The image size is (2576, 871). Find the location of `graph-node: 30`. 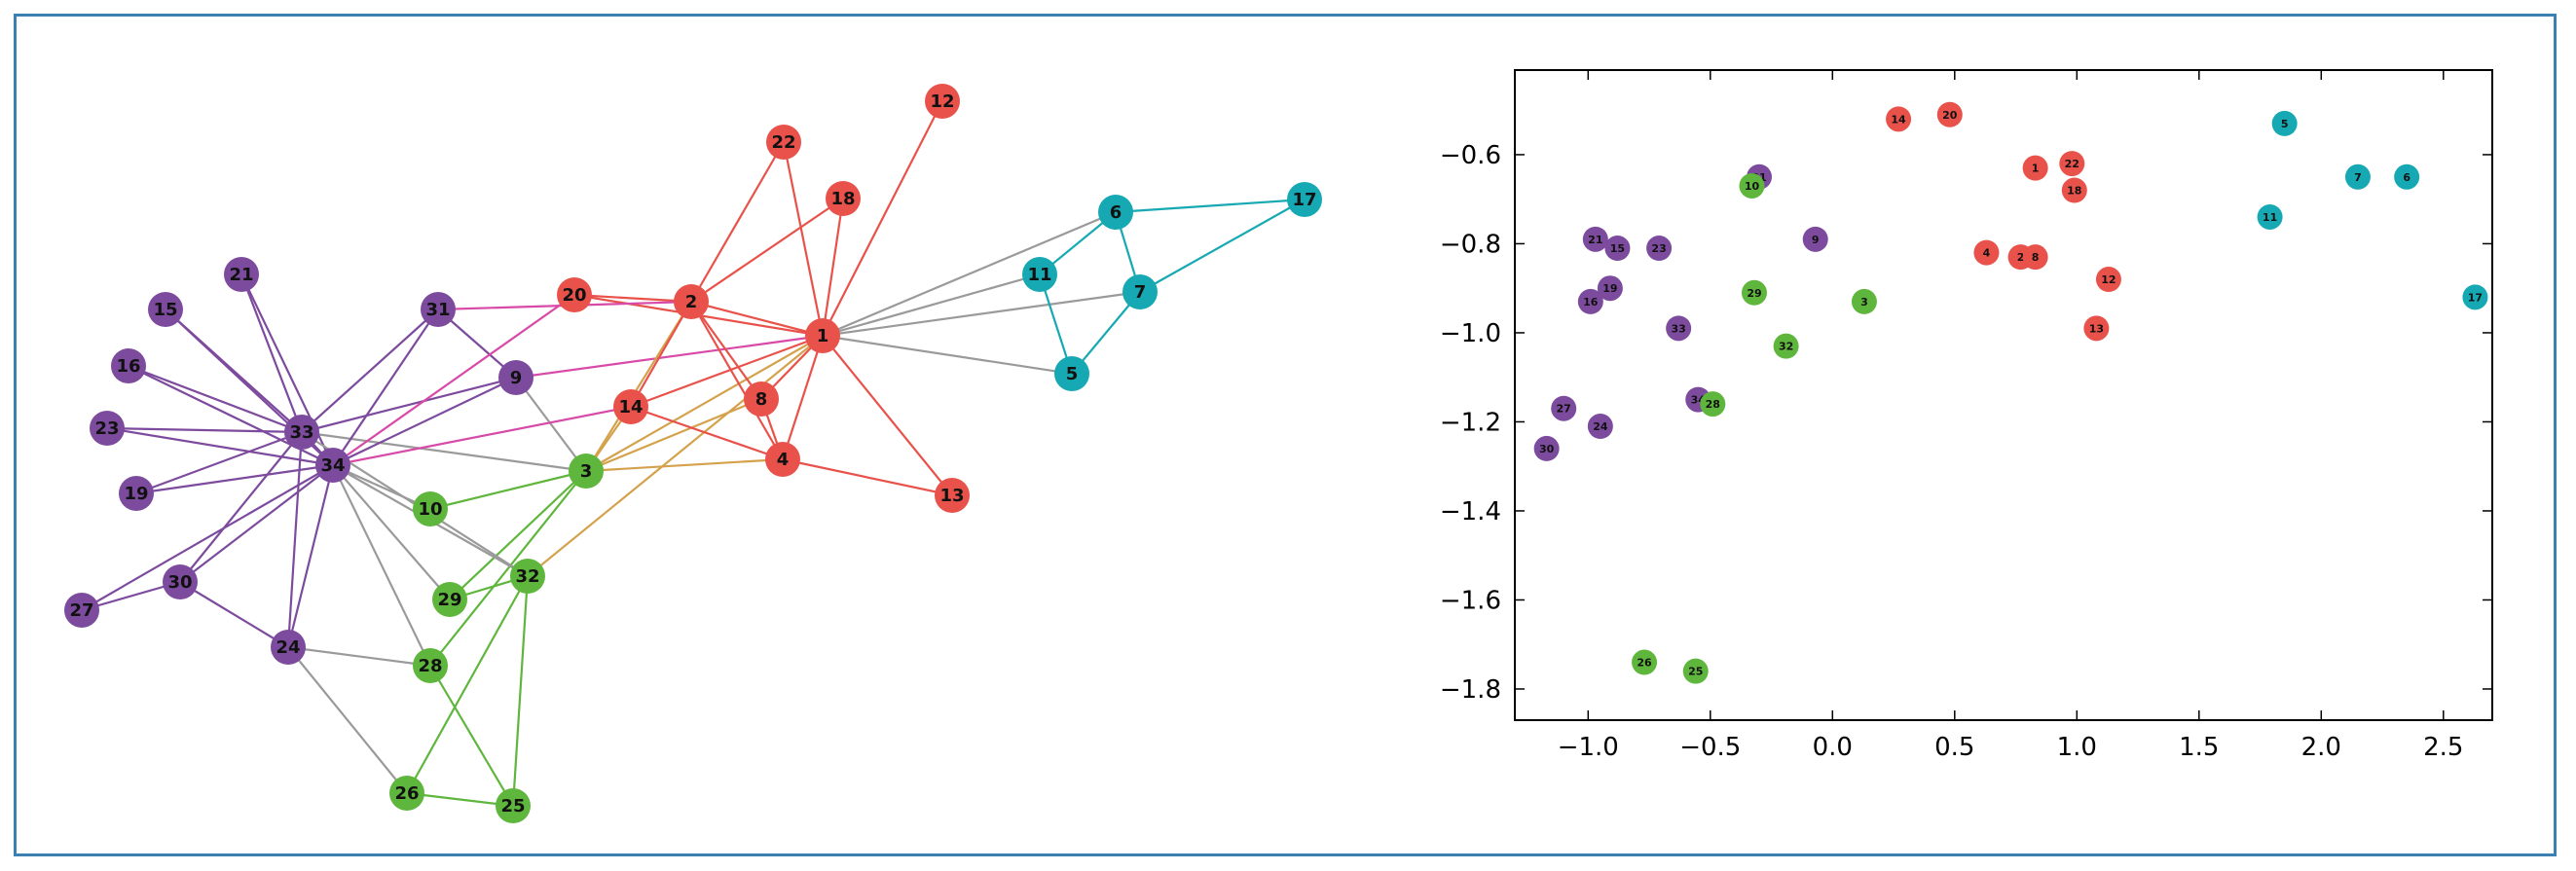

graph-node: 30 is located at coordinates (180, 581).